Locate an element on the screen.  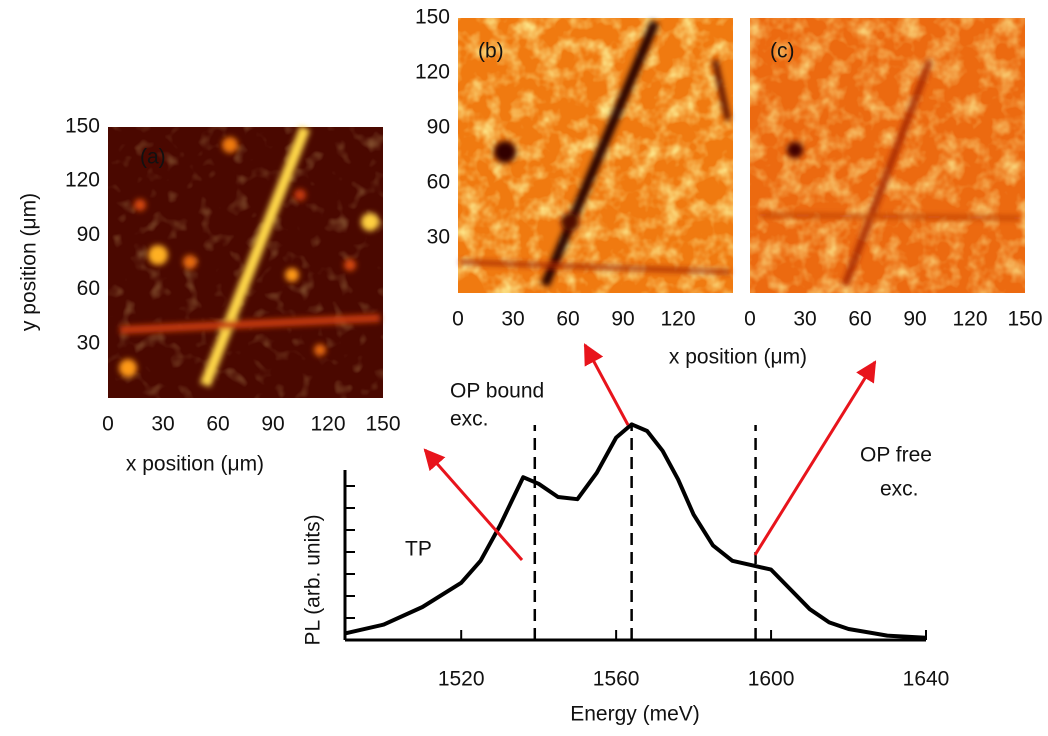
y-axis-label: y position (μm) is located at coordinates (29, 262).